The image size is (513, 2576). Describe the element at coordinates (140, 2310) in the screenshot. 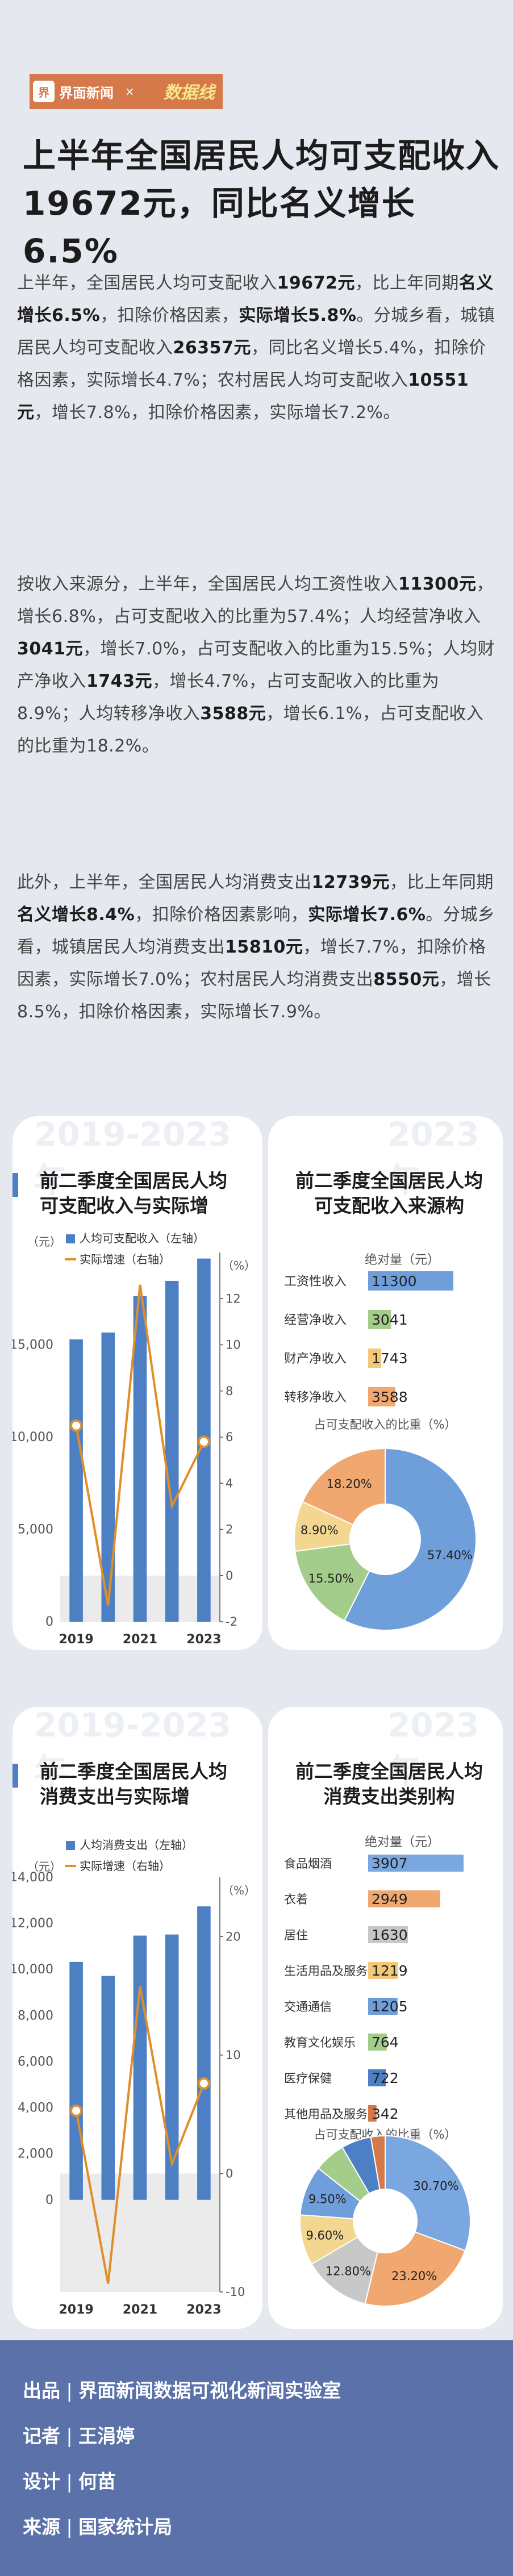

I see `x-tick: 2021` at that location.